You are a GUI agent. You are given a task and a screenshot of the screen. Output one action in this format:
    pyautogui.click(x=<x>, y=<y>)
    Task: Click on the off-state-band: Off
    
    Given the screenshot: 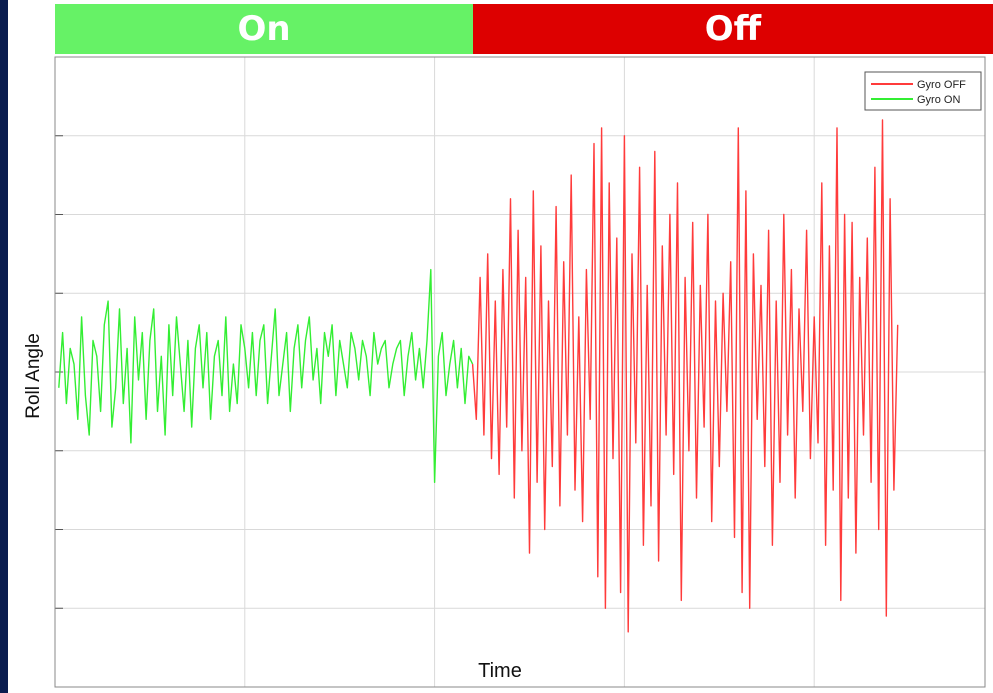 What is the action you would take?
    pyautogui.click(x=733, y=29)
    